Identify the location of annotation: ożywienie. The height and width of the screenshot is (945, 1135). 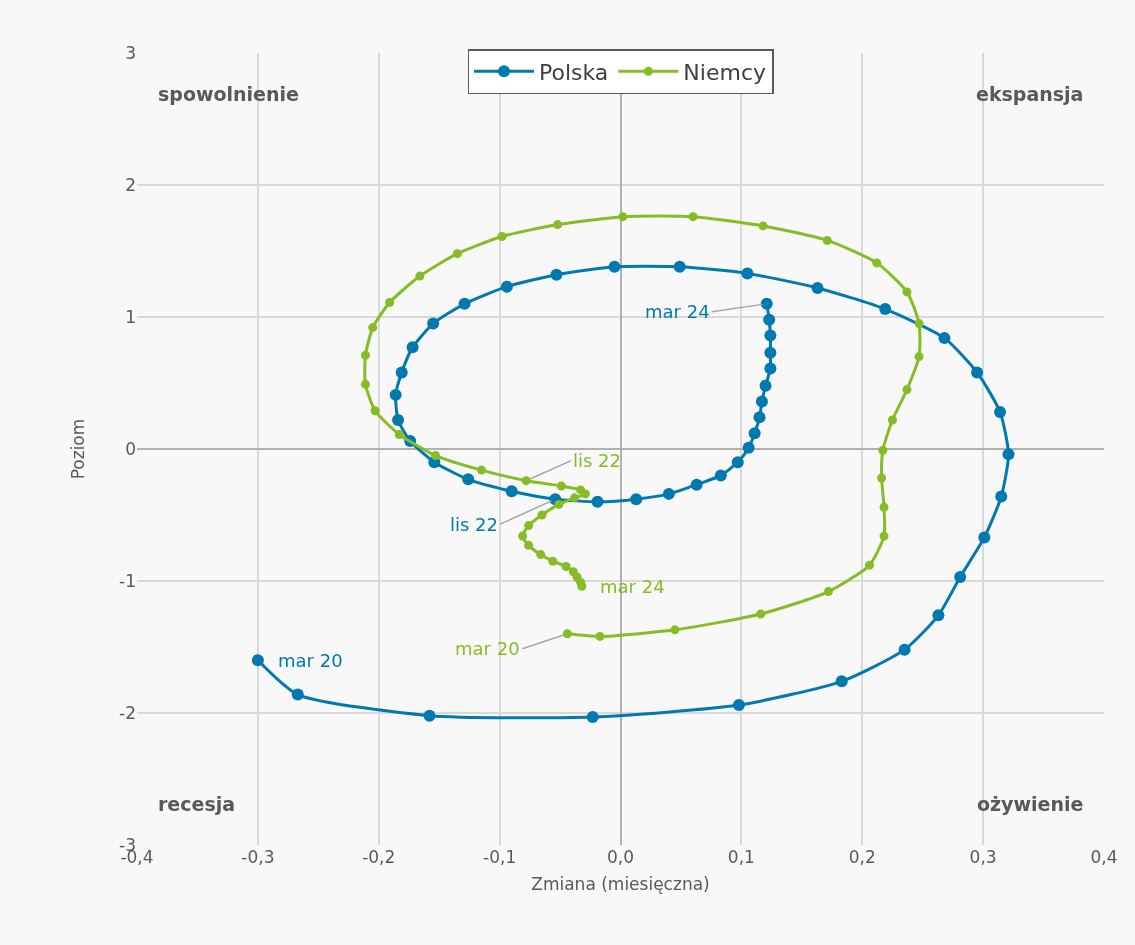
(1030, 804).